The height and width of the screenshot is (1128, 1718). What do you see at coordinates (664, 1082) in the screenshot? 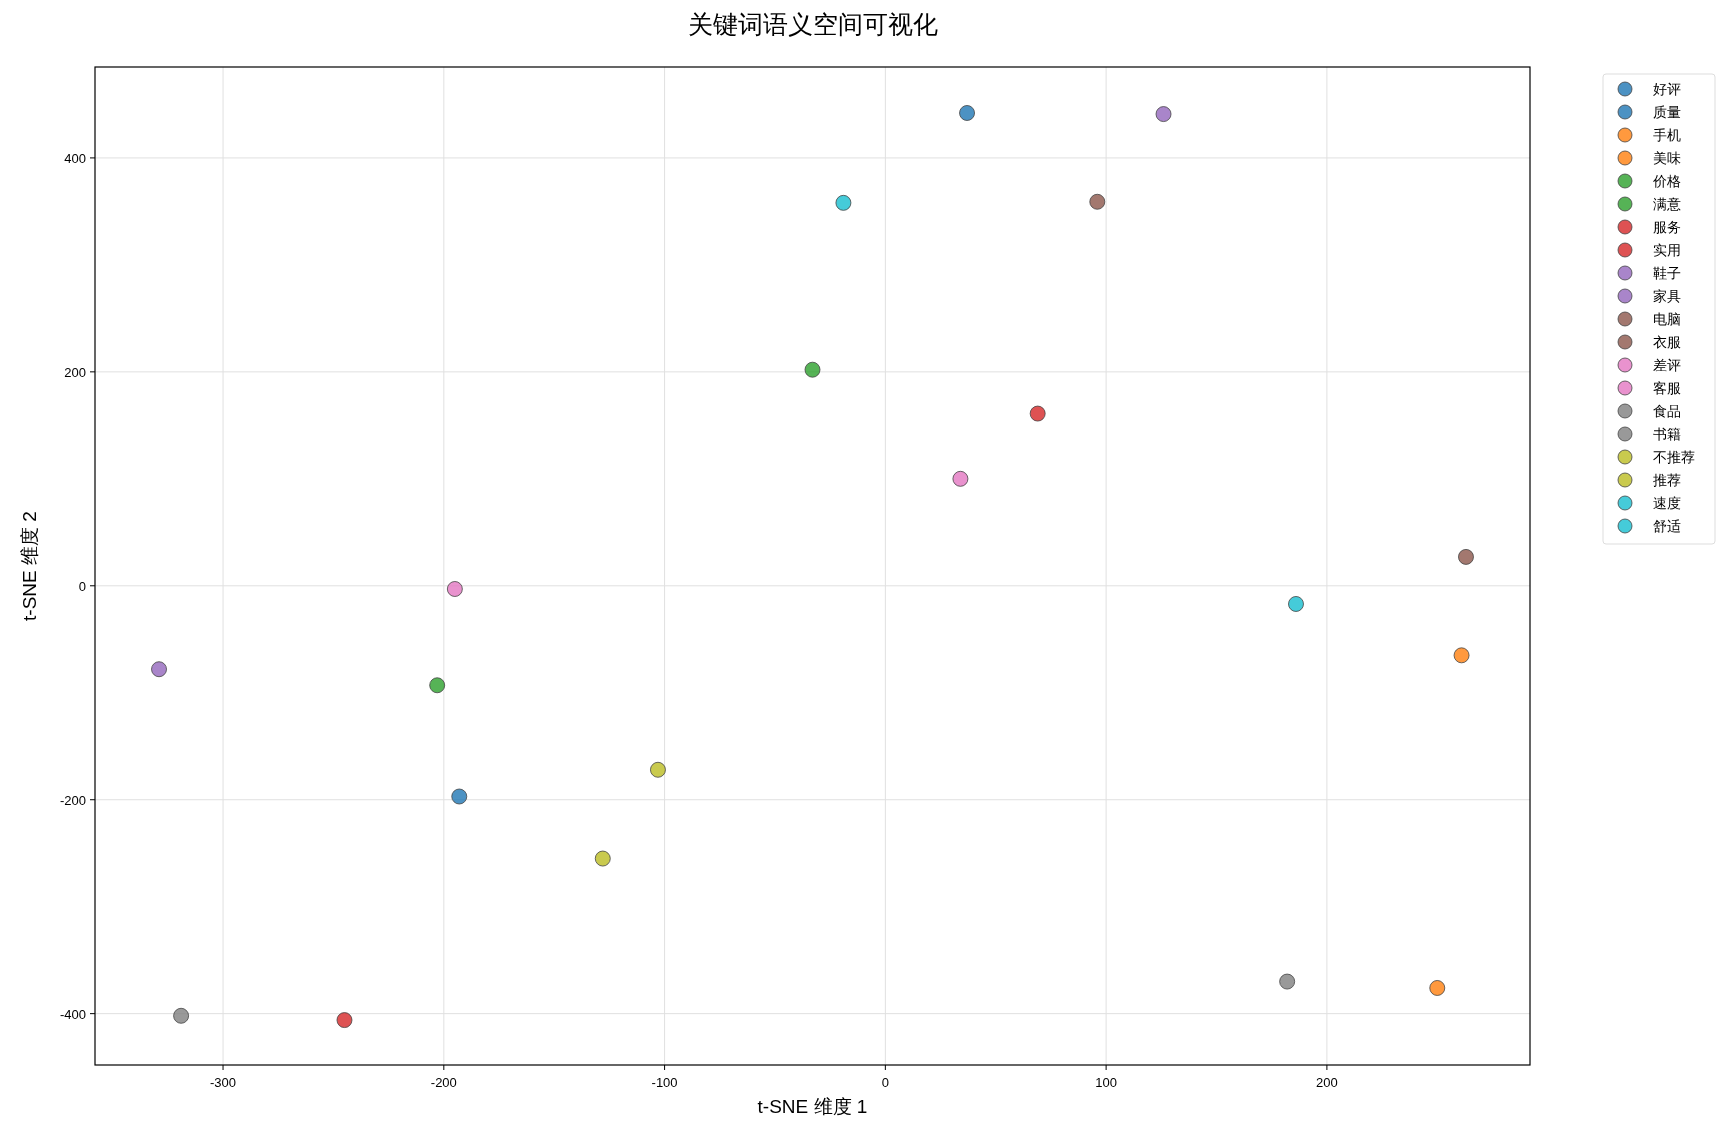
I see `x-tick-label: -100` at bounding box center [664, 1082].